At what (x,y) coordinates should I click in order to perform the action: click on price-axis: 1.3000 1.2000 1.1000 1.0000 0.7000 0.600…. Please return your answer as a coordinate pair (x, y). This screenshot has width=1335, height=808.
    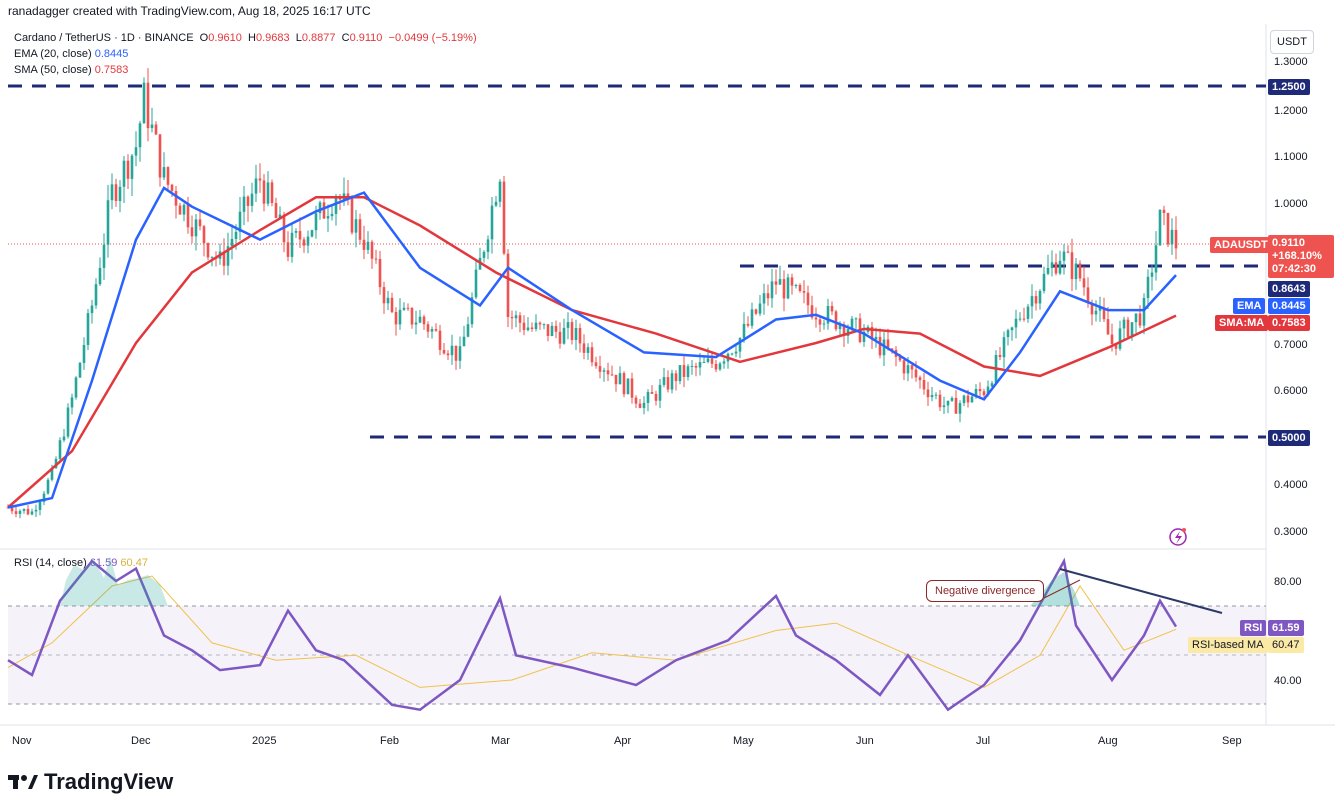
    Looking at the image, I should click on (1291, 297).